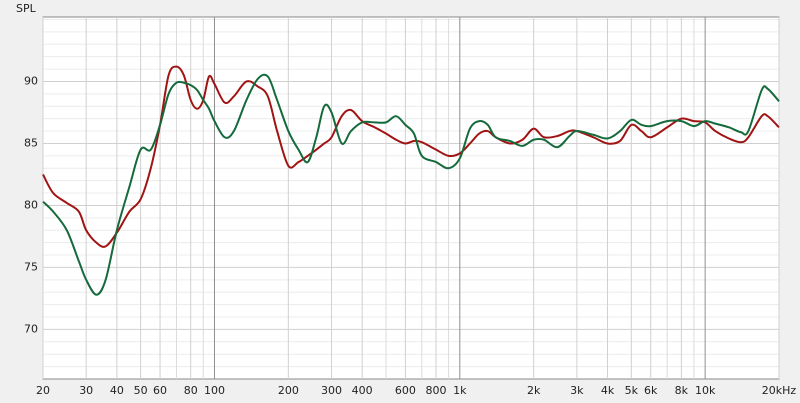 This screenshot has height=403, width=800. What do you see at coordinates (460, 390) in the screenshot?
I see `x-tick-label: 1k` at bounding box center [460, 390].